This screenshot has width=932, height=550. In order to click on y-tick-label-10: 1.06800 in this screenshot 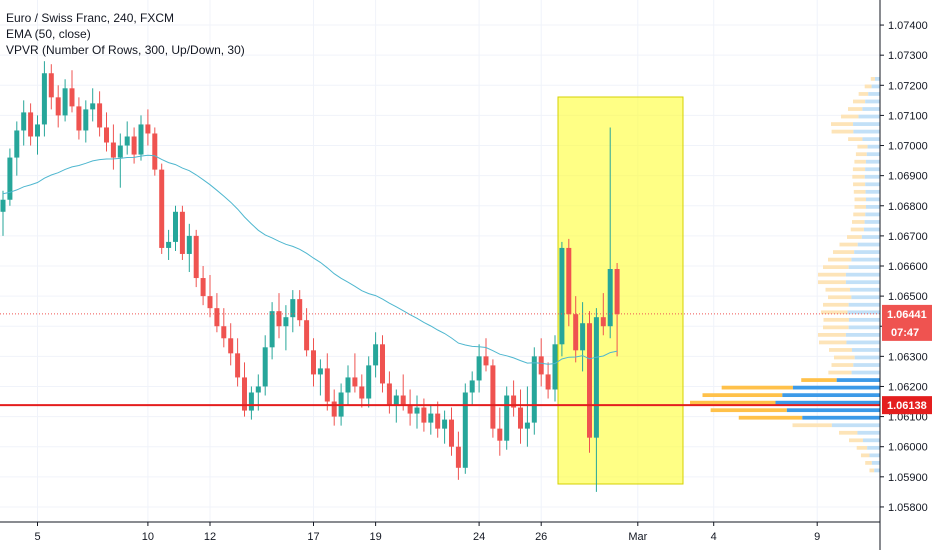, I will do `click(908, 207)`.